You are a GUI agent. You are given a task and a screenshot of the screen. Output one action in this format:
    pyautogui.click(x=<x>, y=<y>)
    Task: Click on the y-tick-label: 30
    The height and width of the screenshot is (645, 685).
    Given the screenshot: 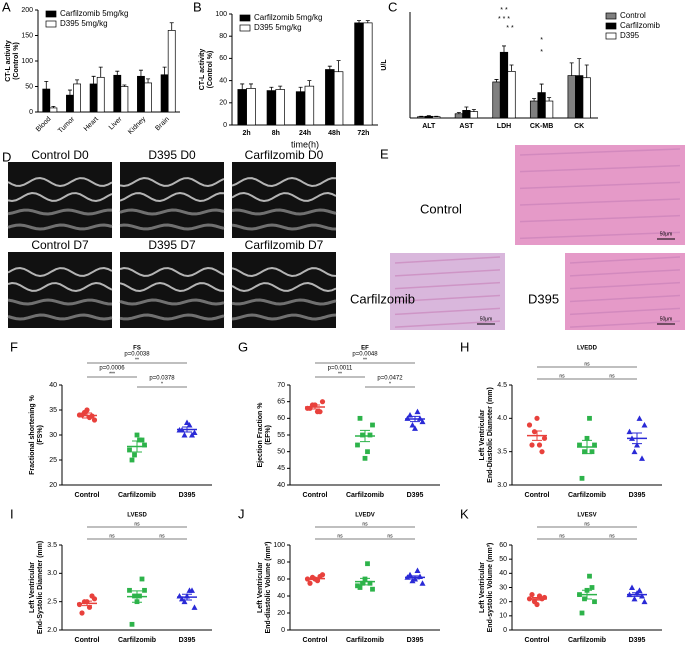 What is the action you would take?
    pyautogui.click(x=53, y=435)
    